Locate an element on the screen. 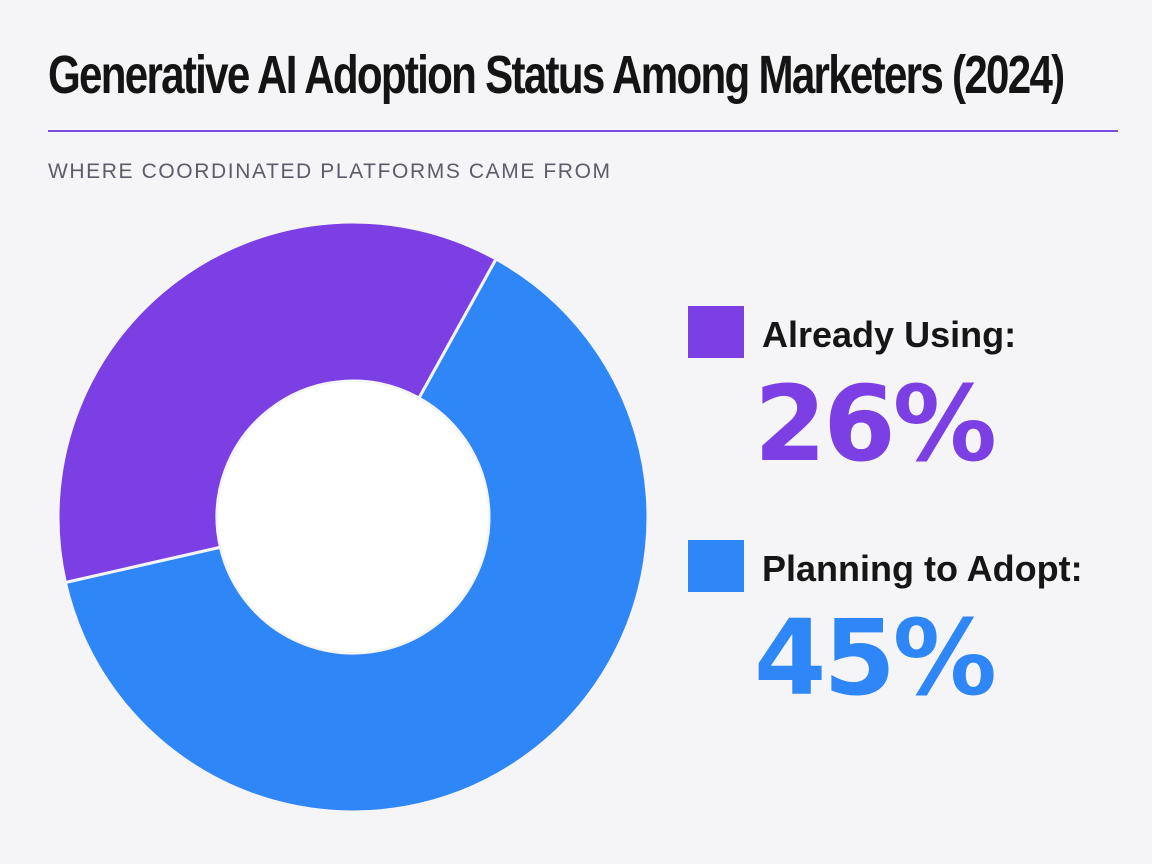  legend-value-already-using: 26% is located at coordinates (875, 424).